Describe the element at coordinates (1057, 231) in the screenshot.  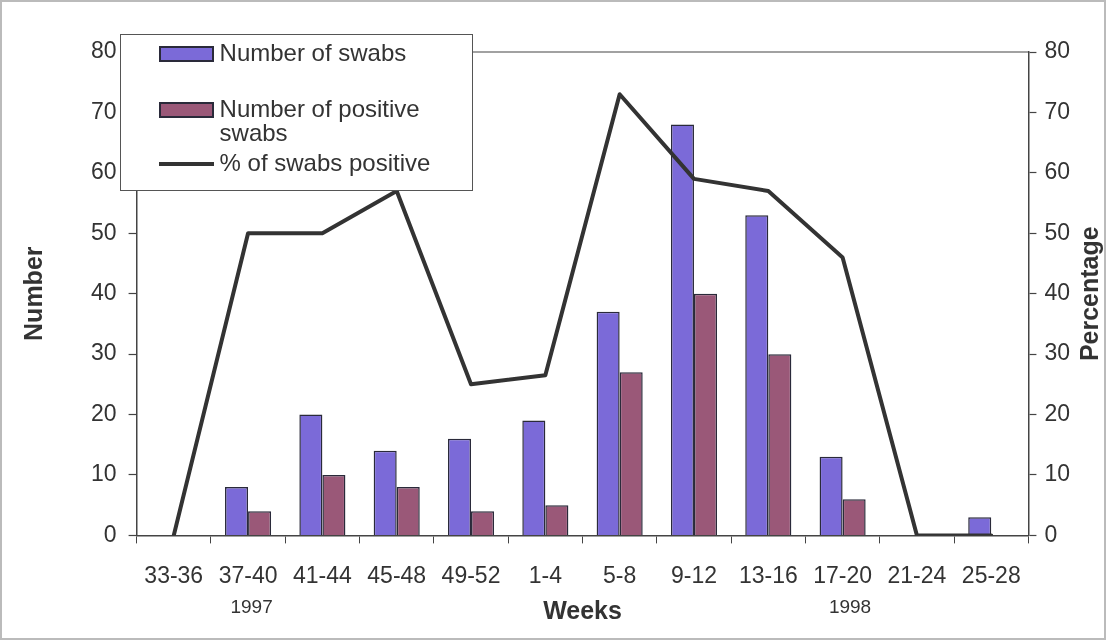
I see `y2-tick-label: 50` at that location.